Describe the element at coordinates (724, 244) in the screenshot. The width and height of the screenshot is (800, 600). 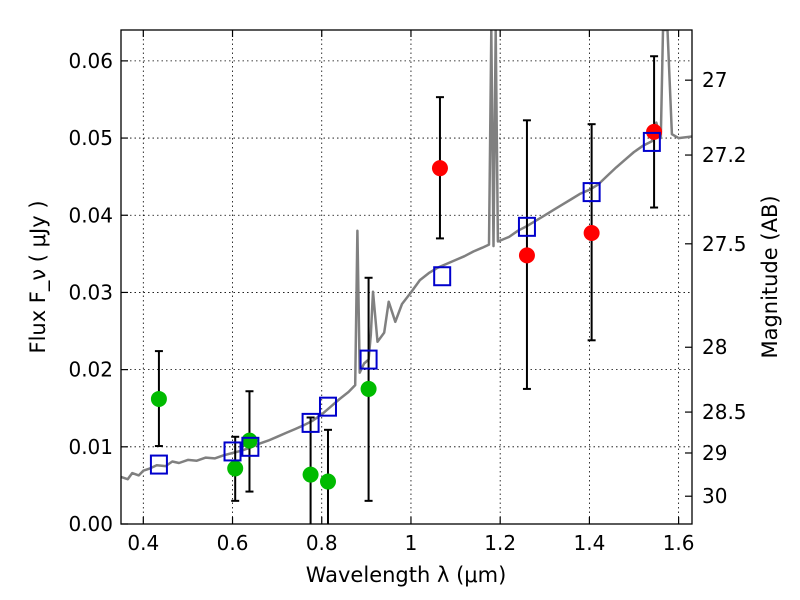
I see `y2-tick-label: 27.5` at that location.